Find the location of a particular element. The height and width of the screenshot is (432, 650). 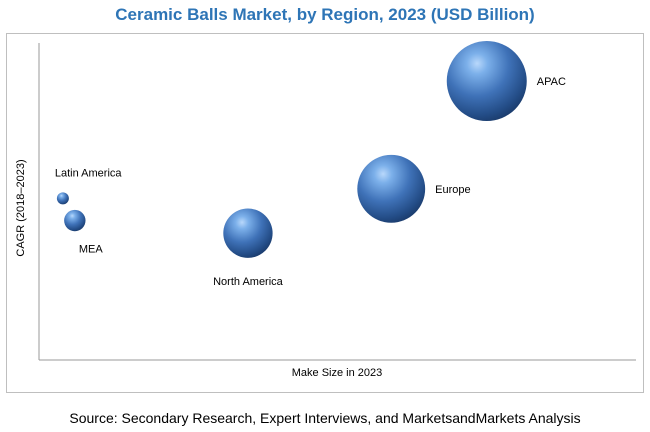

x-axis-label: Make Size in 2023 is located at coordinates (337, 373).